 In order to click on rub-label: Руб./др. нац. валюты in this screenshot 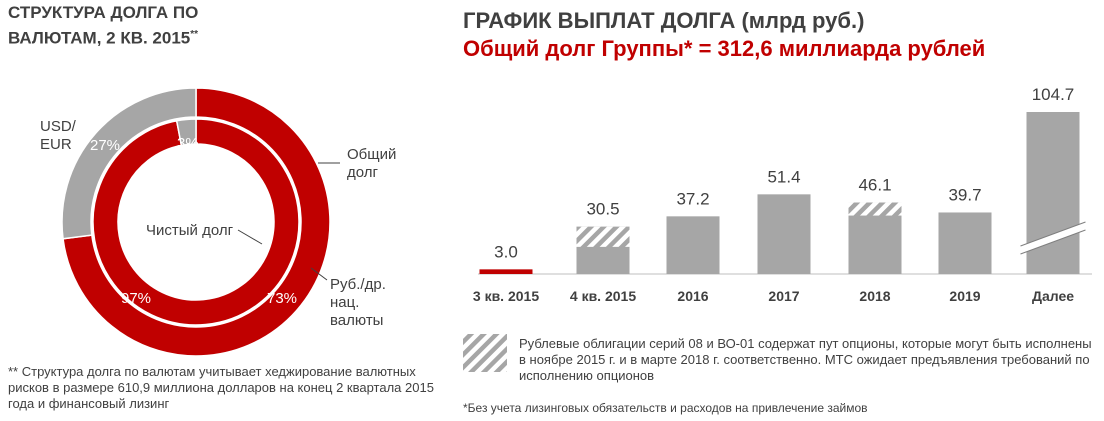, I will do `click(358, 303)`.